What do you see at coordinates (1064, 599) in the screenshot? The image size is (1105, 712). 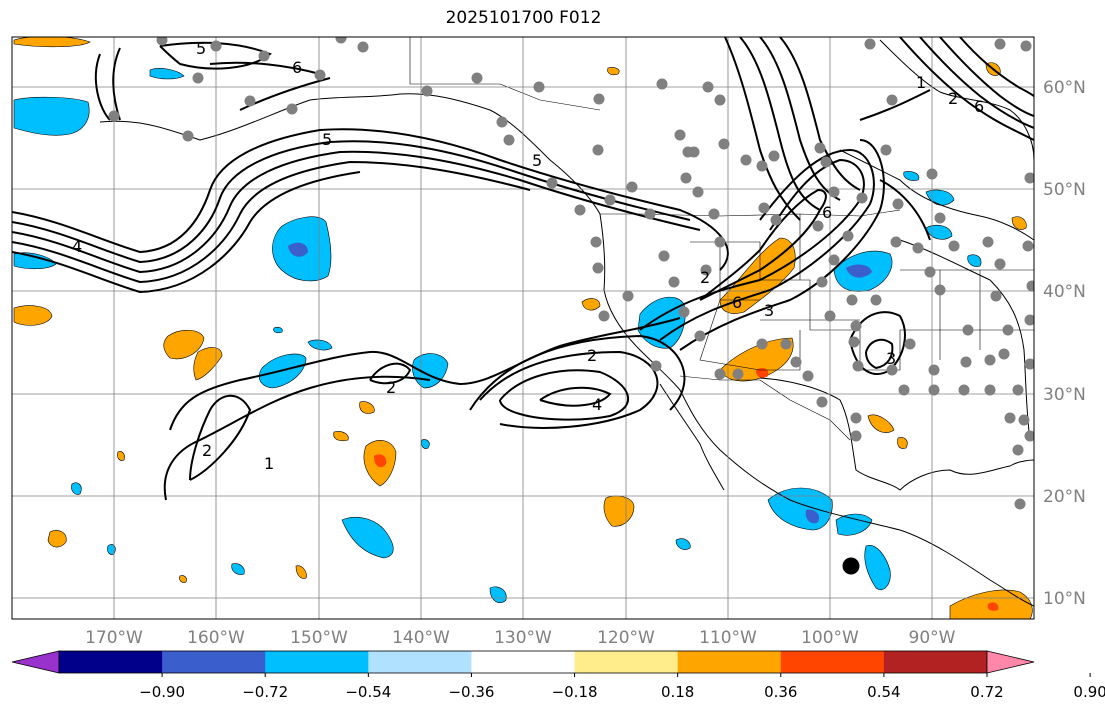 I see `lat-label: 10°N` at bounding box center [1064, 599].